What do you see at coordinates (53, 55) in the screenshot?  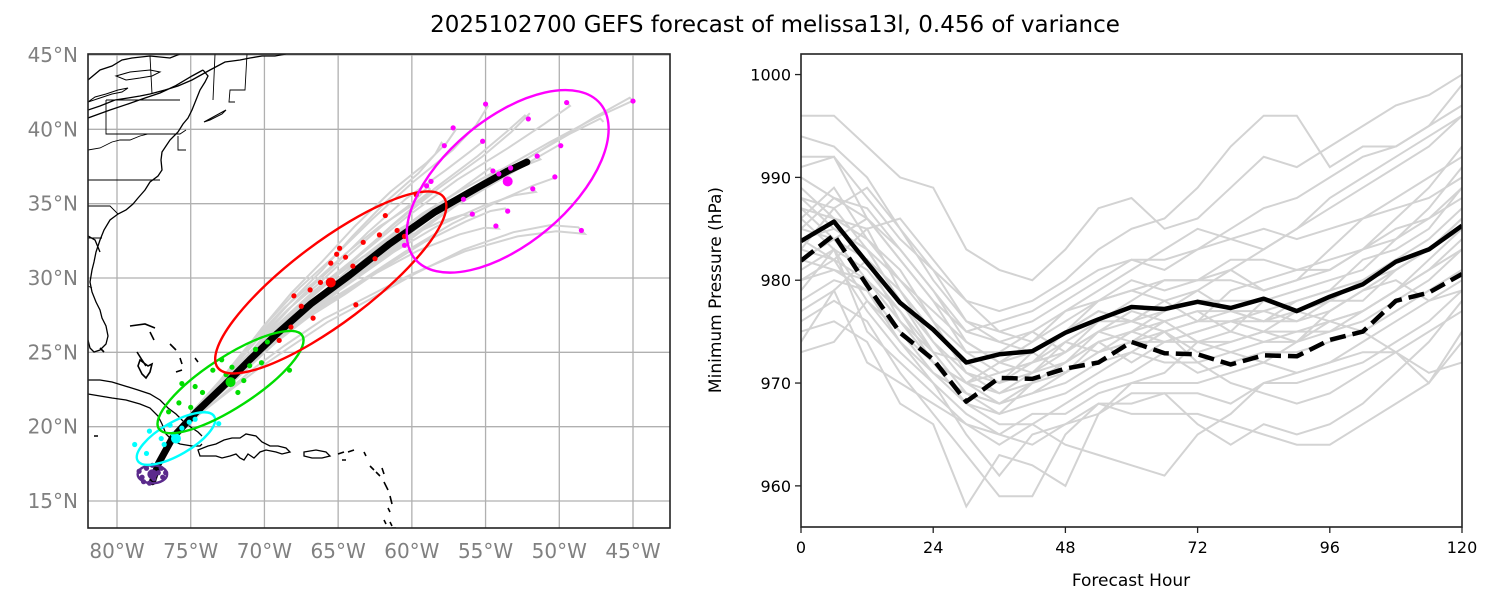 I see `map-y-tick-label: 45°N` at bounding box center [53, 55].